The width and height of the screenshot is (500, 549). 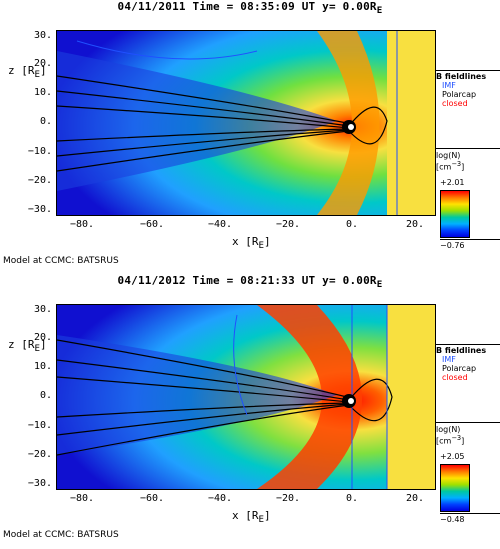 I want to click on colorbar: log(N) [cm−3] +2.01 −0.76, so click(x=468, y=199).